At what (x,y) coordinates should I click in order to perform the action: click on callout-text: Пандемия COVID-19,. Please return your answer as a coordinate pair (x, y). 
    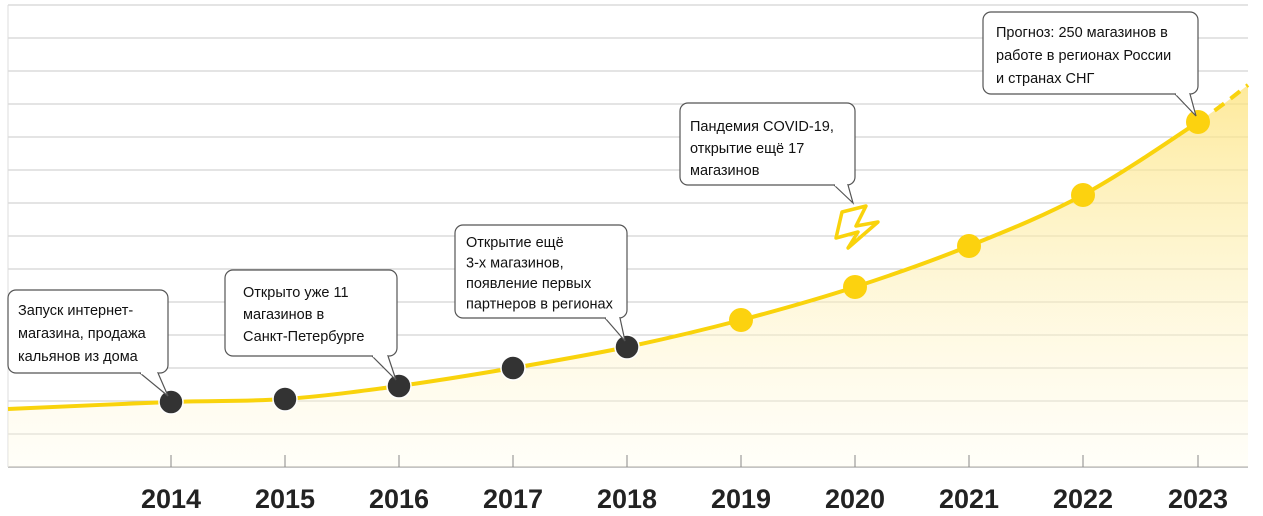
    Looking at the image, I should click on (762, 127).